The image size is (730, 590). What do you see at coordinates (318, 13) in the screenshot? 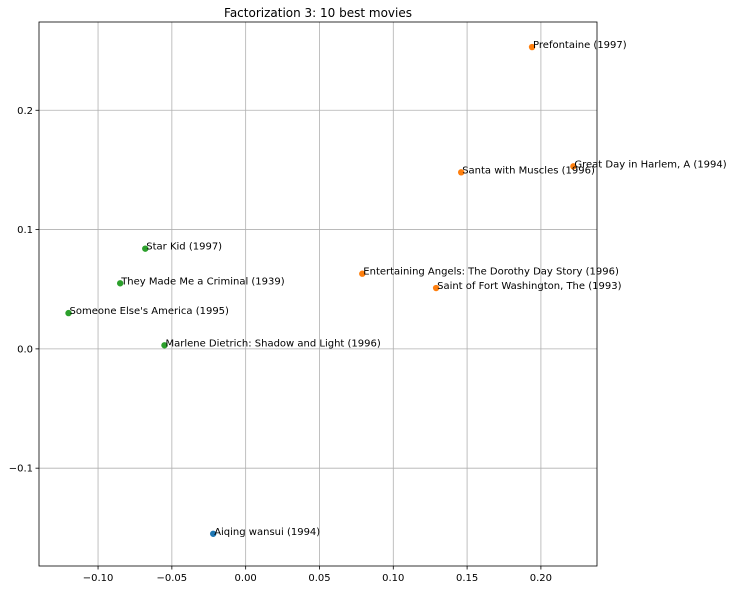
I see `chart-title: Factorization 3: 10 best movies` at bounding box center [318, 13].